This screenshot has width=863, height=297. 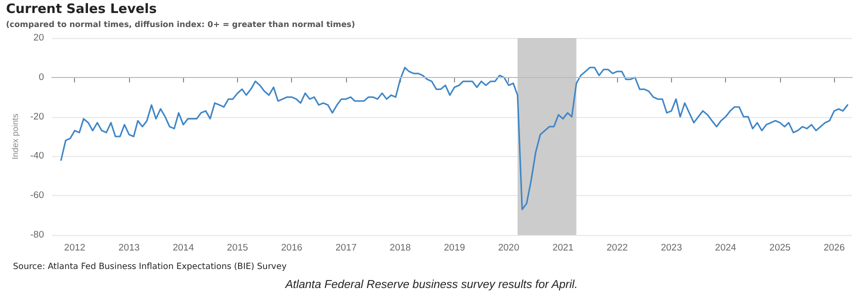 What do you see at coordinates (150, 267) in the screenshot?
I see `source-note: Source: Atlanta Fed Business Inflation Expectations (BIE) Survey` at bounding box center [150, 267].